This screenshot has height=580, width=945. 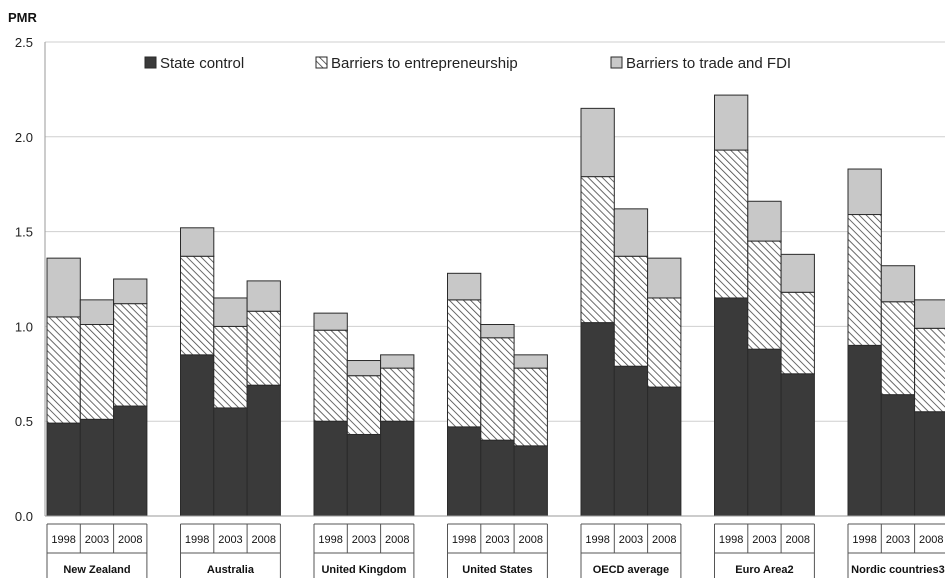 What do you see at coordinates (24, 232) in the screenshot?
I see `y-tick-label: 1.5` at bounding box center [24, 232].